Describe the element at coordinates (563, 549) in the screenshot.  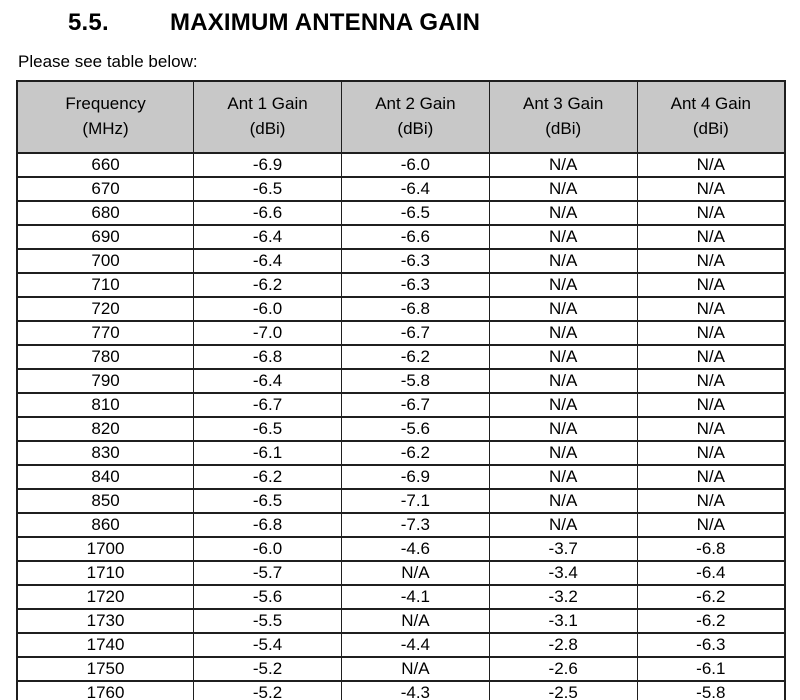
I see `ant3-gain-cell: -3.7` at that location.